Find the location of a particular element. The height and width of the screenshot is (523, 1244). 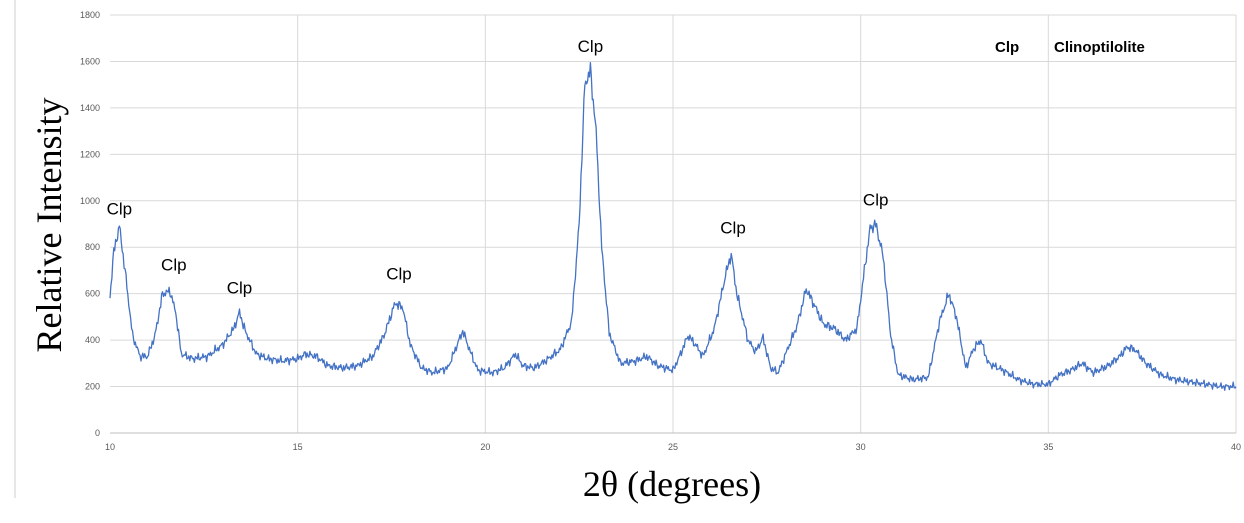

y-tick-label: 1000 is located at coordinates (90, 201).